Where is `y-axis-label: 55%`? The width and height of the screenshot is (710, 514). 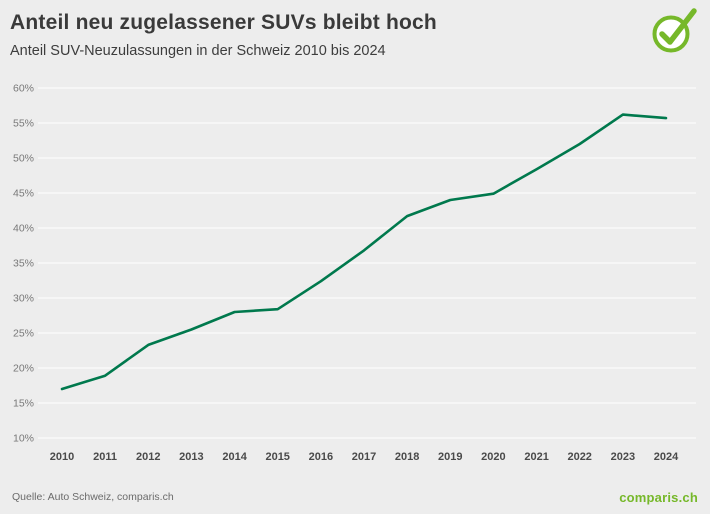 y-axis-label: 55% is located at coordinates (23, 124).